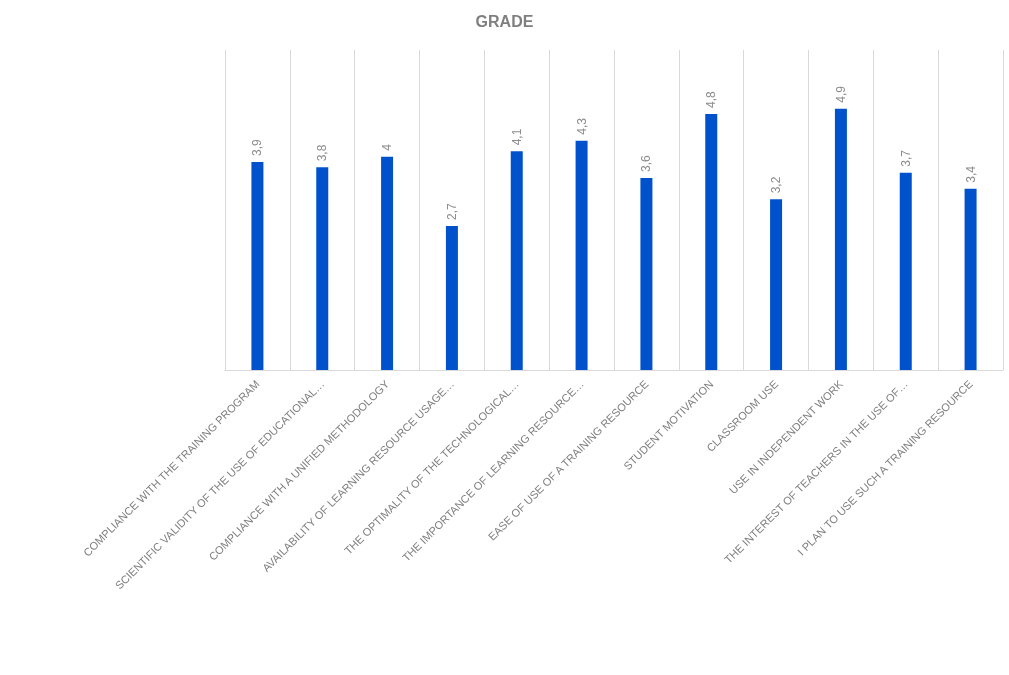  What do you see at coordinates (970, 174) in the screenshot?
I see `data-label: 3,4` at bounding box center [970, 174].